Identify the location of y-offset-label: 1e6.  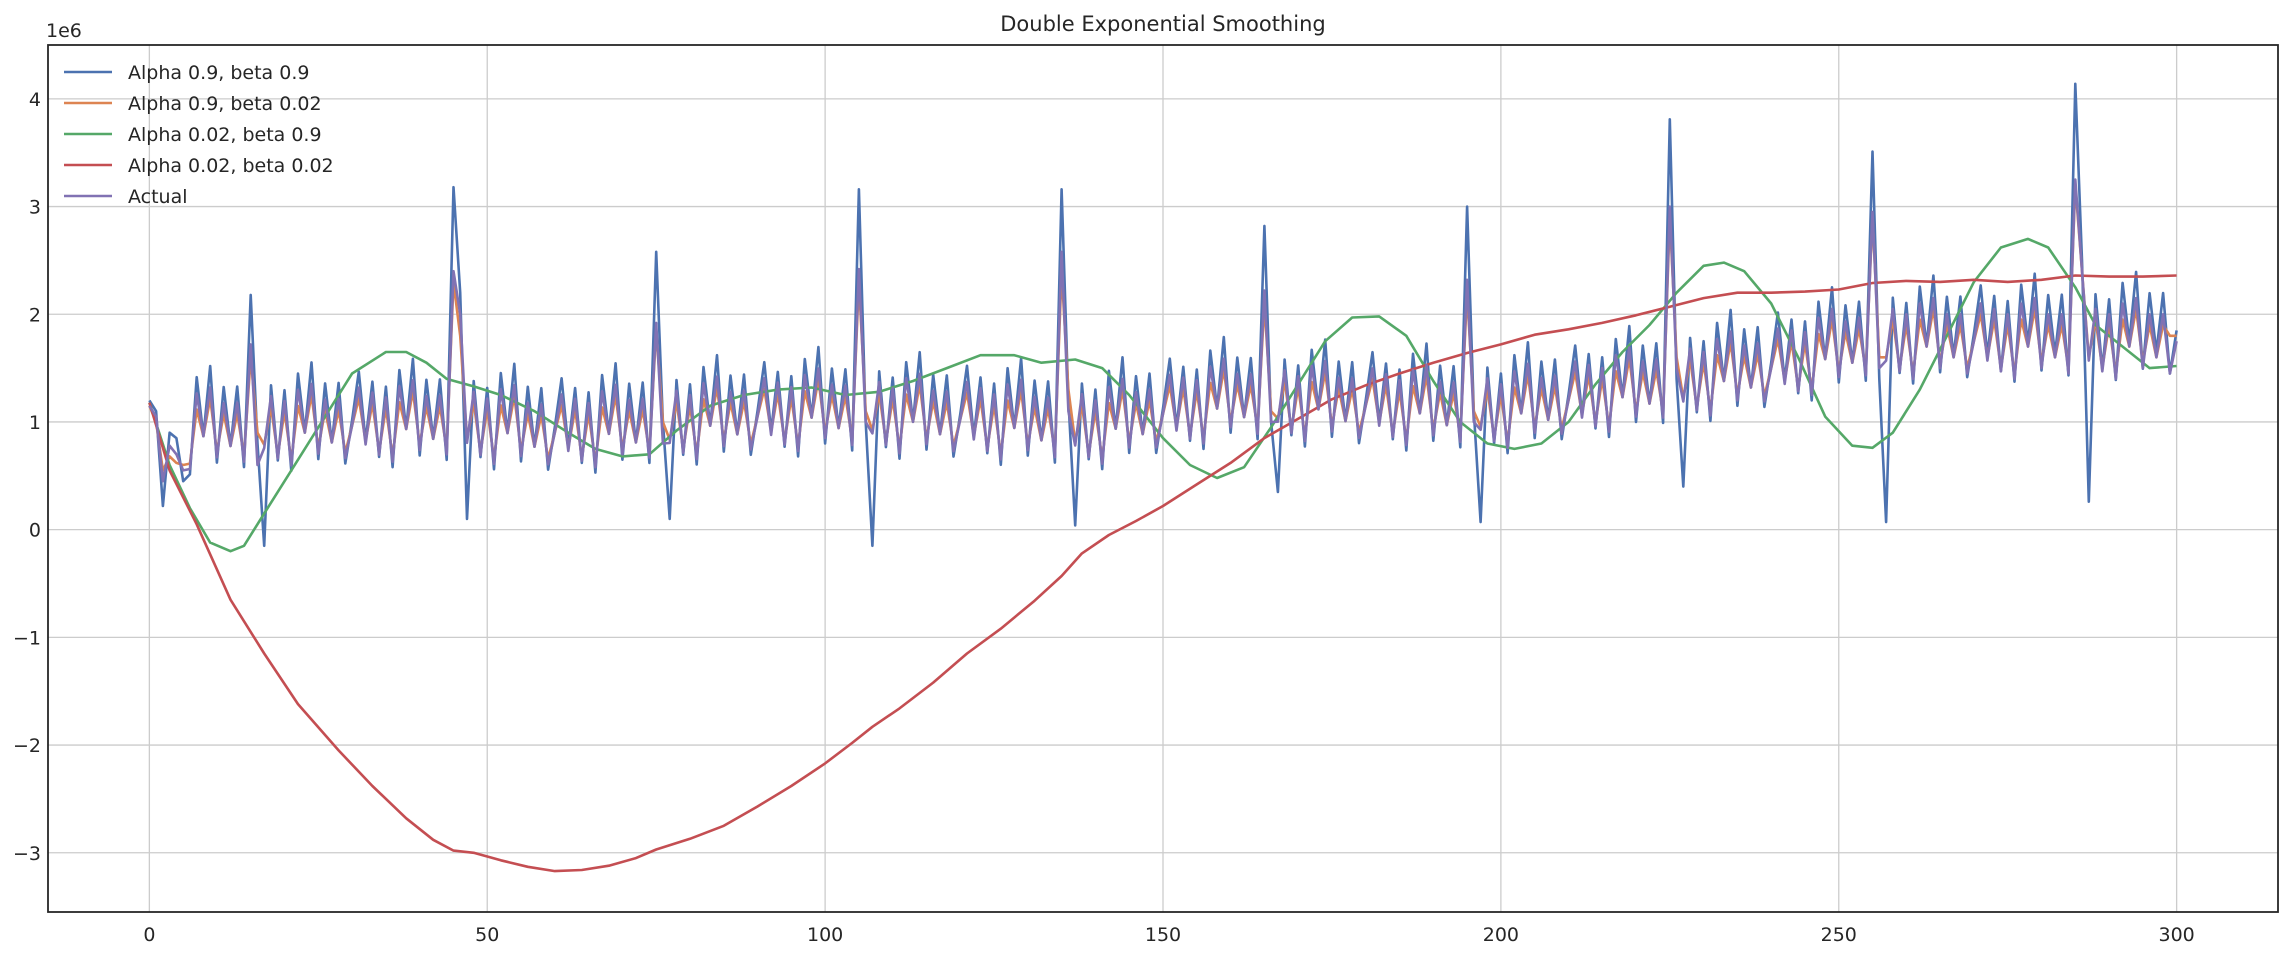
(64, 31).